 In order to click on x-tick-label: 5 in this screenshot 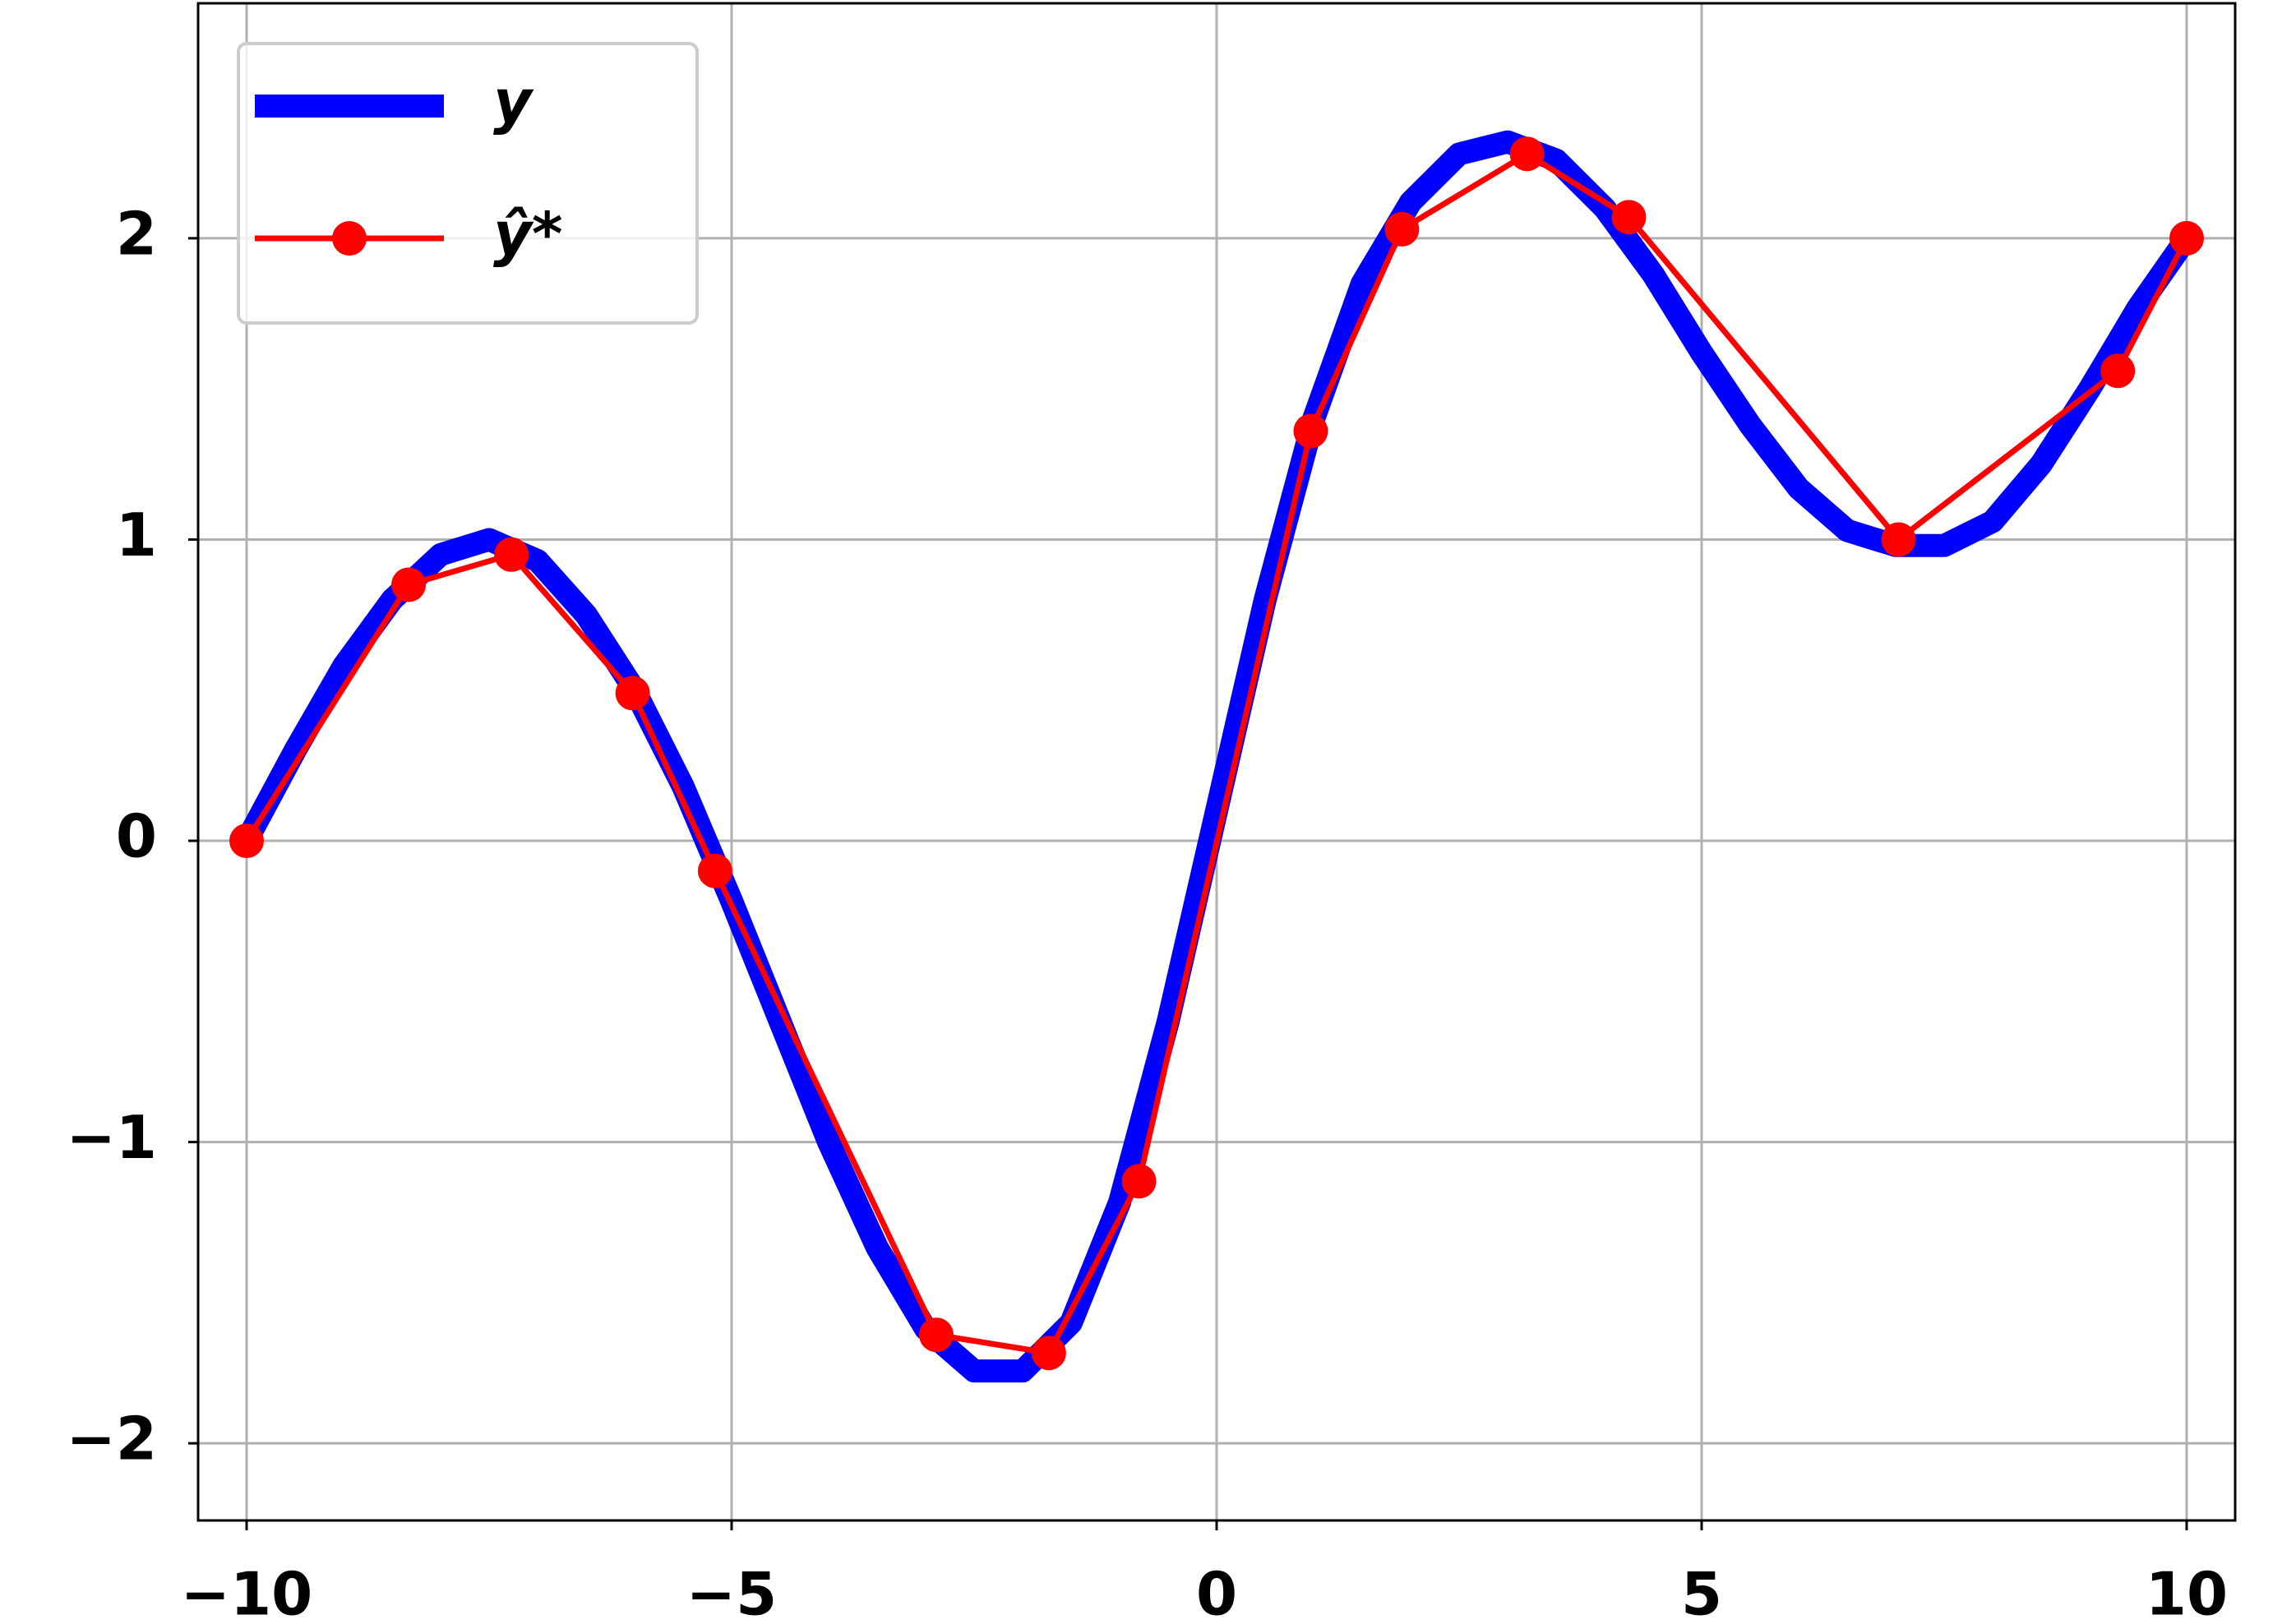, I will do `click(1701, 1592)`.